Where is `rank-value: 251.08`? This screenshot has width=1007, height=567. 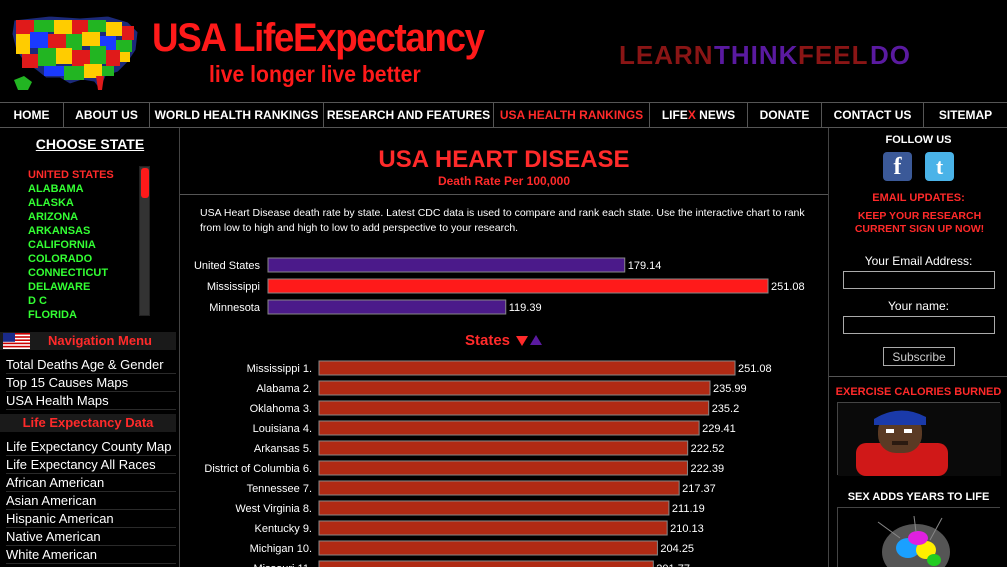 rank-value: 251.08 is located at coordinates (755, 369).